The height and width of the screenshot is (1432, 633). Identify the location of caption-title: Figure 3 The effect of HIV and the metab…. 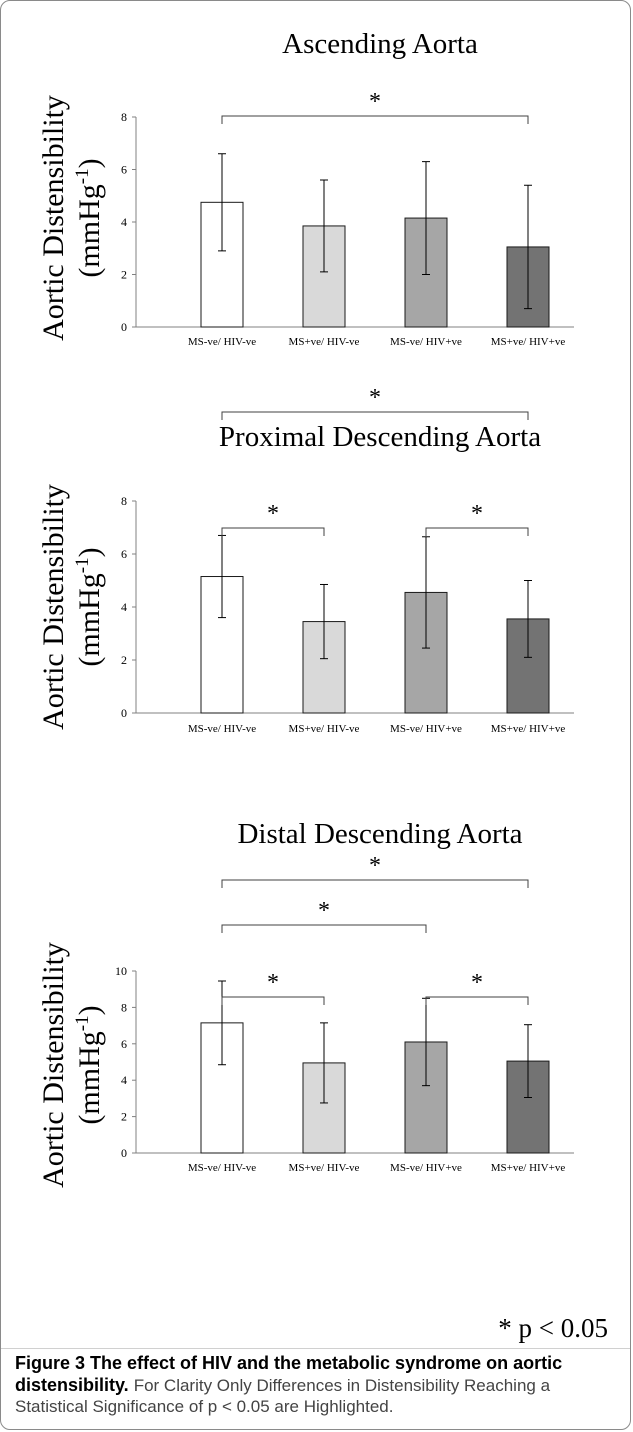
(289, 1374).